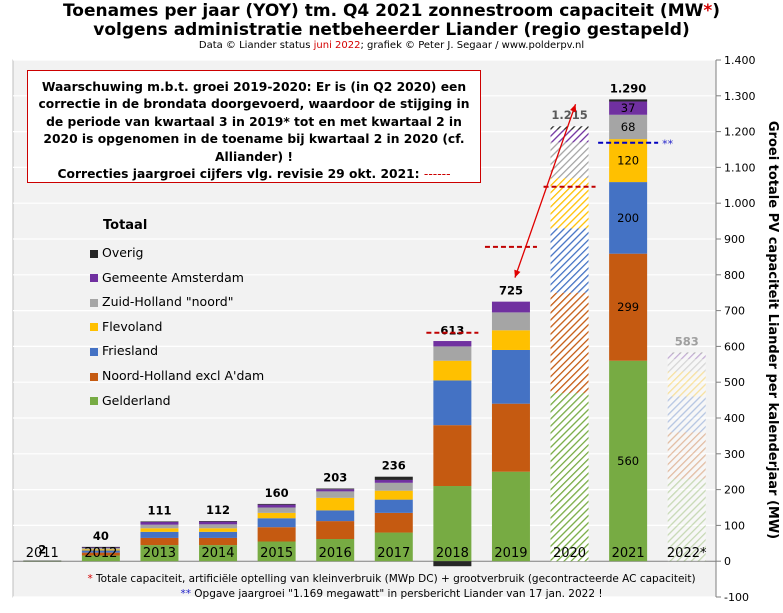 The height and width of the screenshot is (613, 783). Describe the element at coordinates (335, 504) in the screenshot. I see `bar-2016-flevoland` at that location.